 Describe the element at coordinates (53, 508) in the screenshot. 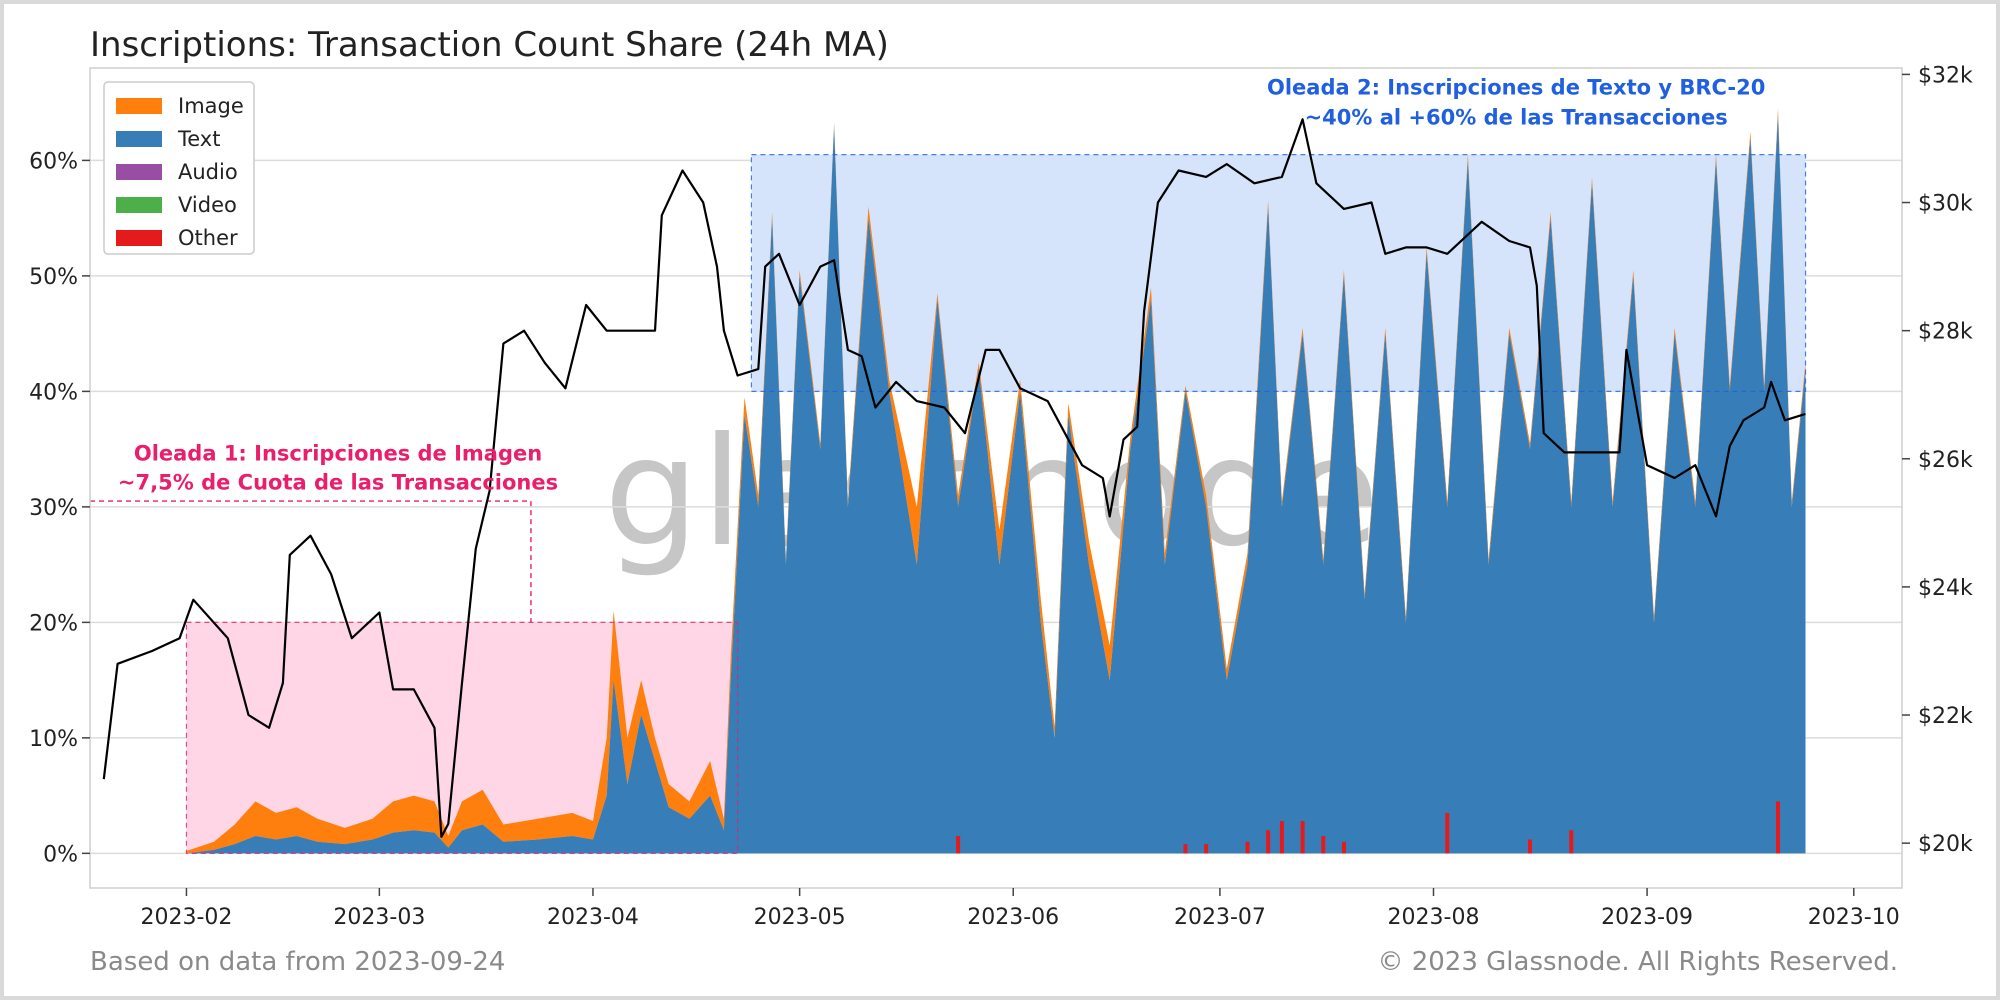

I see `y-left-tick-label: 30%` at that location.